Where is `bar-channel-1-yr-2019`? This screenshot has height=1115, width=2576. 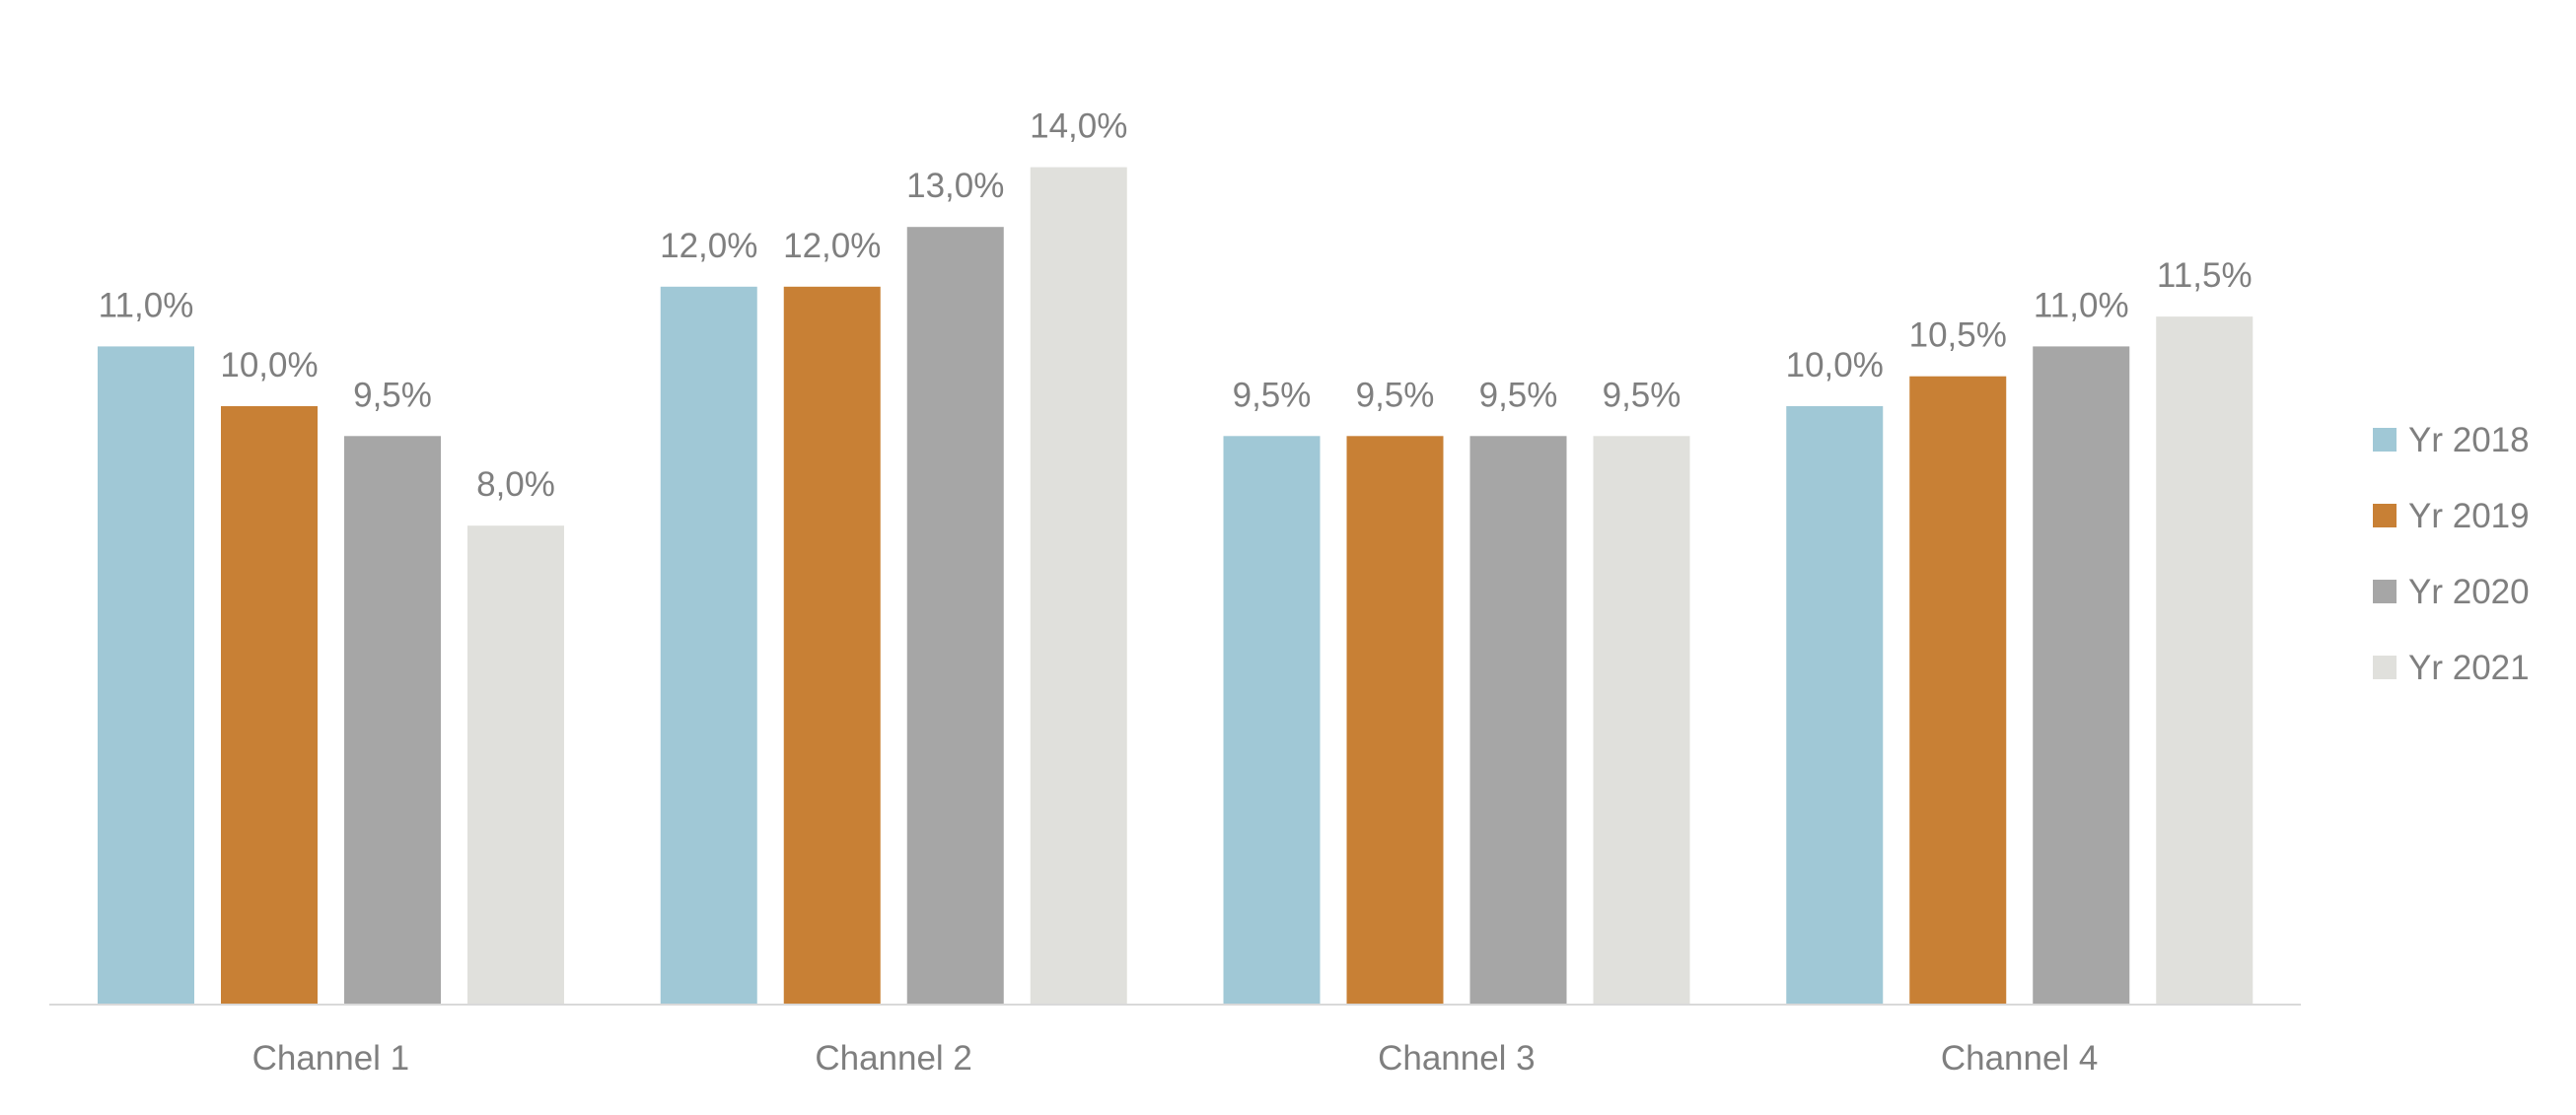
bar-channel-1-yr-2019 is located at coordinates (269, 705).